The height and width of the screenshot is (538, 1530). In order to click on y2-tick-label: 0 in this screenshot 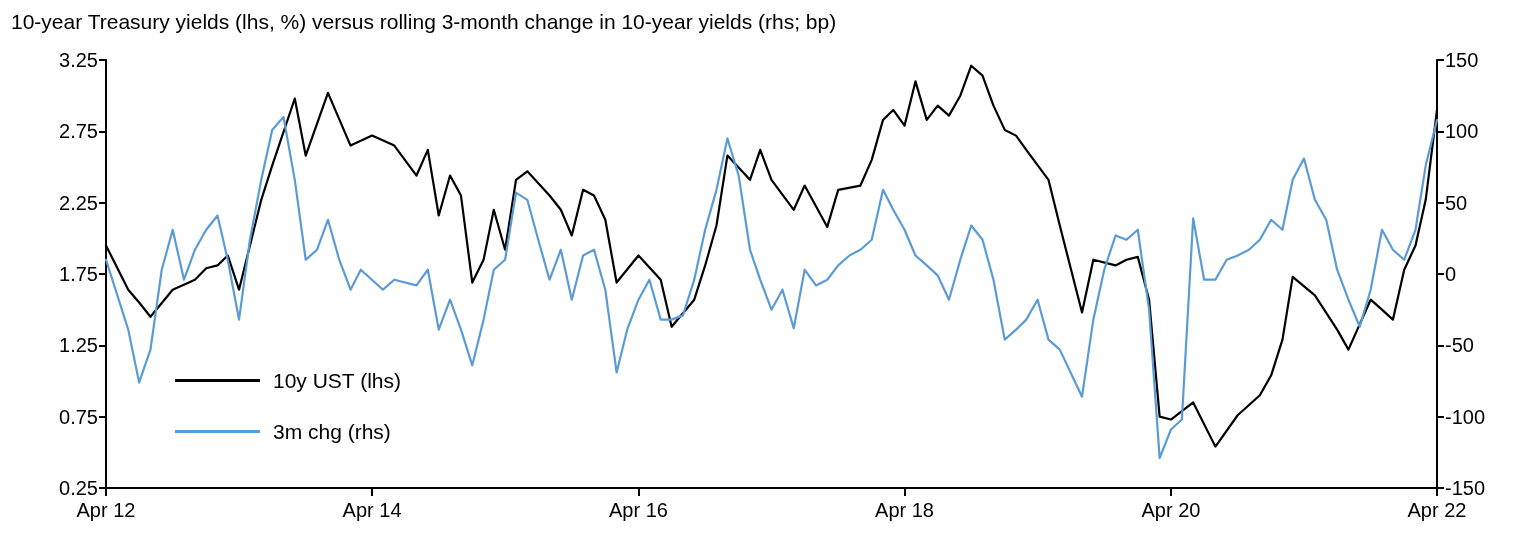, I will do `click(1451, 274)`.